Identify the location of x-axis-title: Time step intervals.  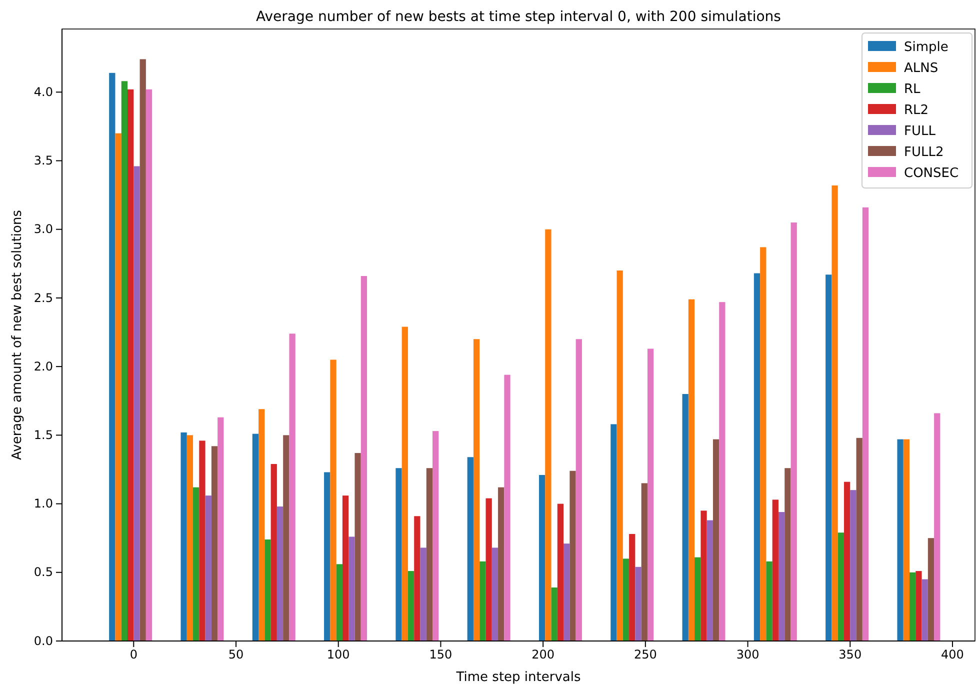
(518, 677).